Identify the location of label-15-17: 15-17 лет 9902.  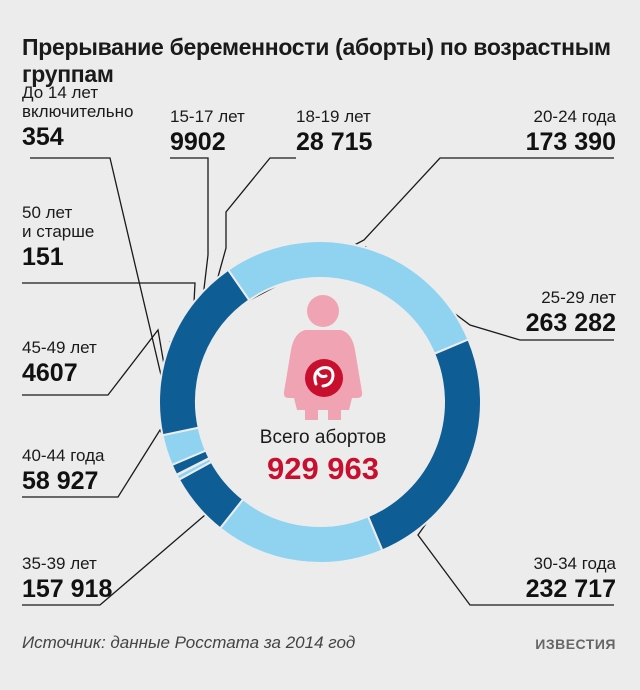
(207, 131).